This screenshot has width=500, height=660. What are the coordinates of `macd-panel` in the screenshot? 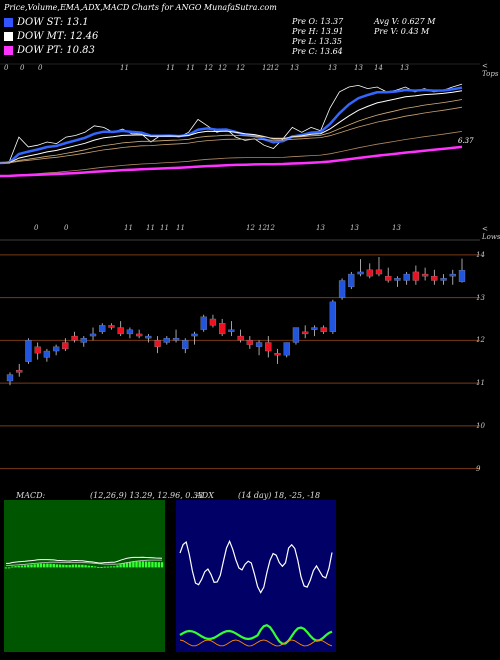 It's located at (84, 576).